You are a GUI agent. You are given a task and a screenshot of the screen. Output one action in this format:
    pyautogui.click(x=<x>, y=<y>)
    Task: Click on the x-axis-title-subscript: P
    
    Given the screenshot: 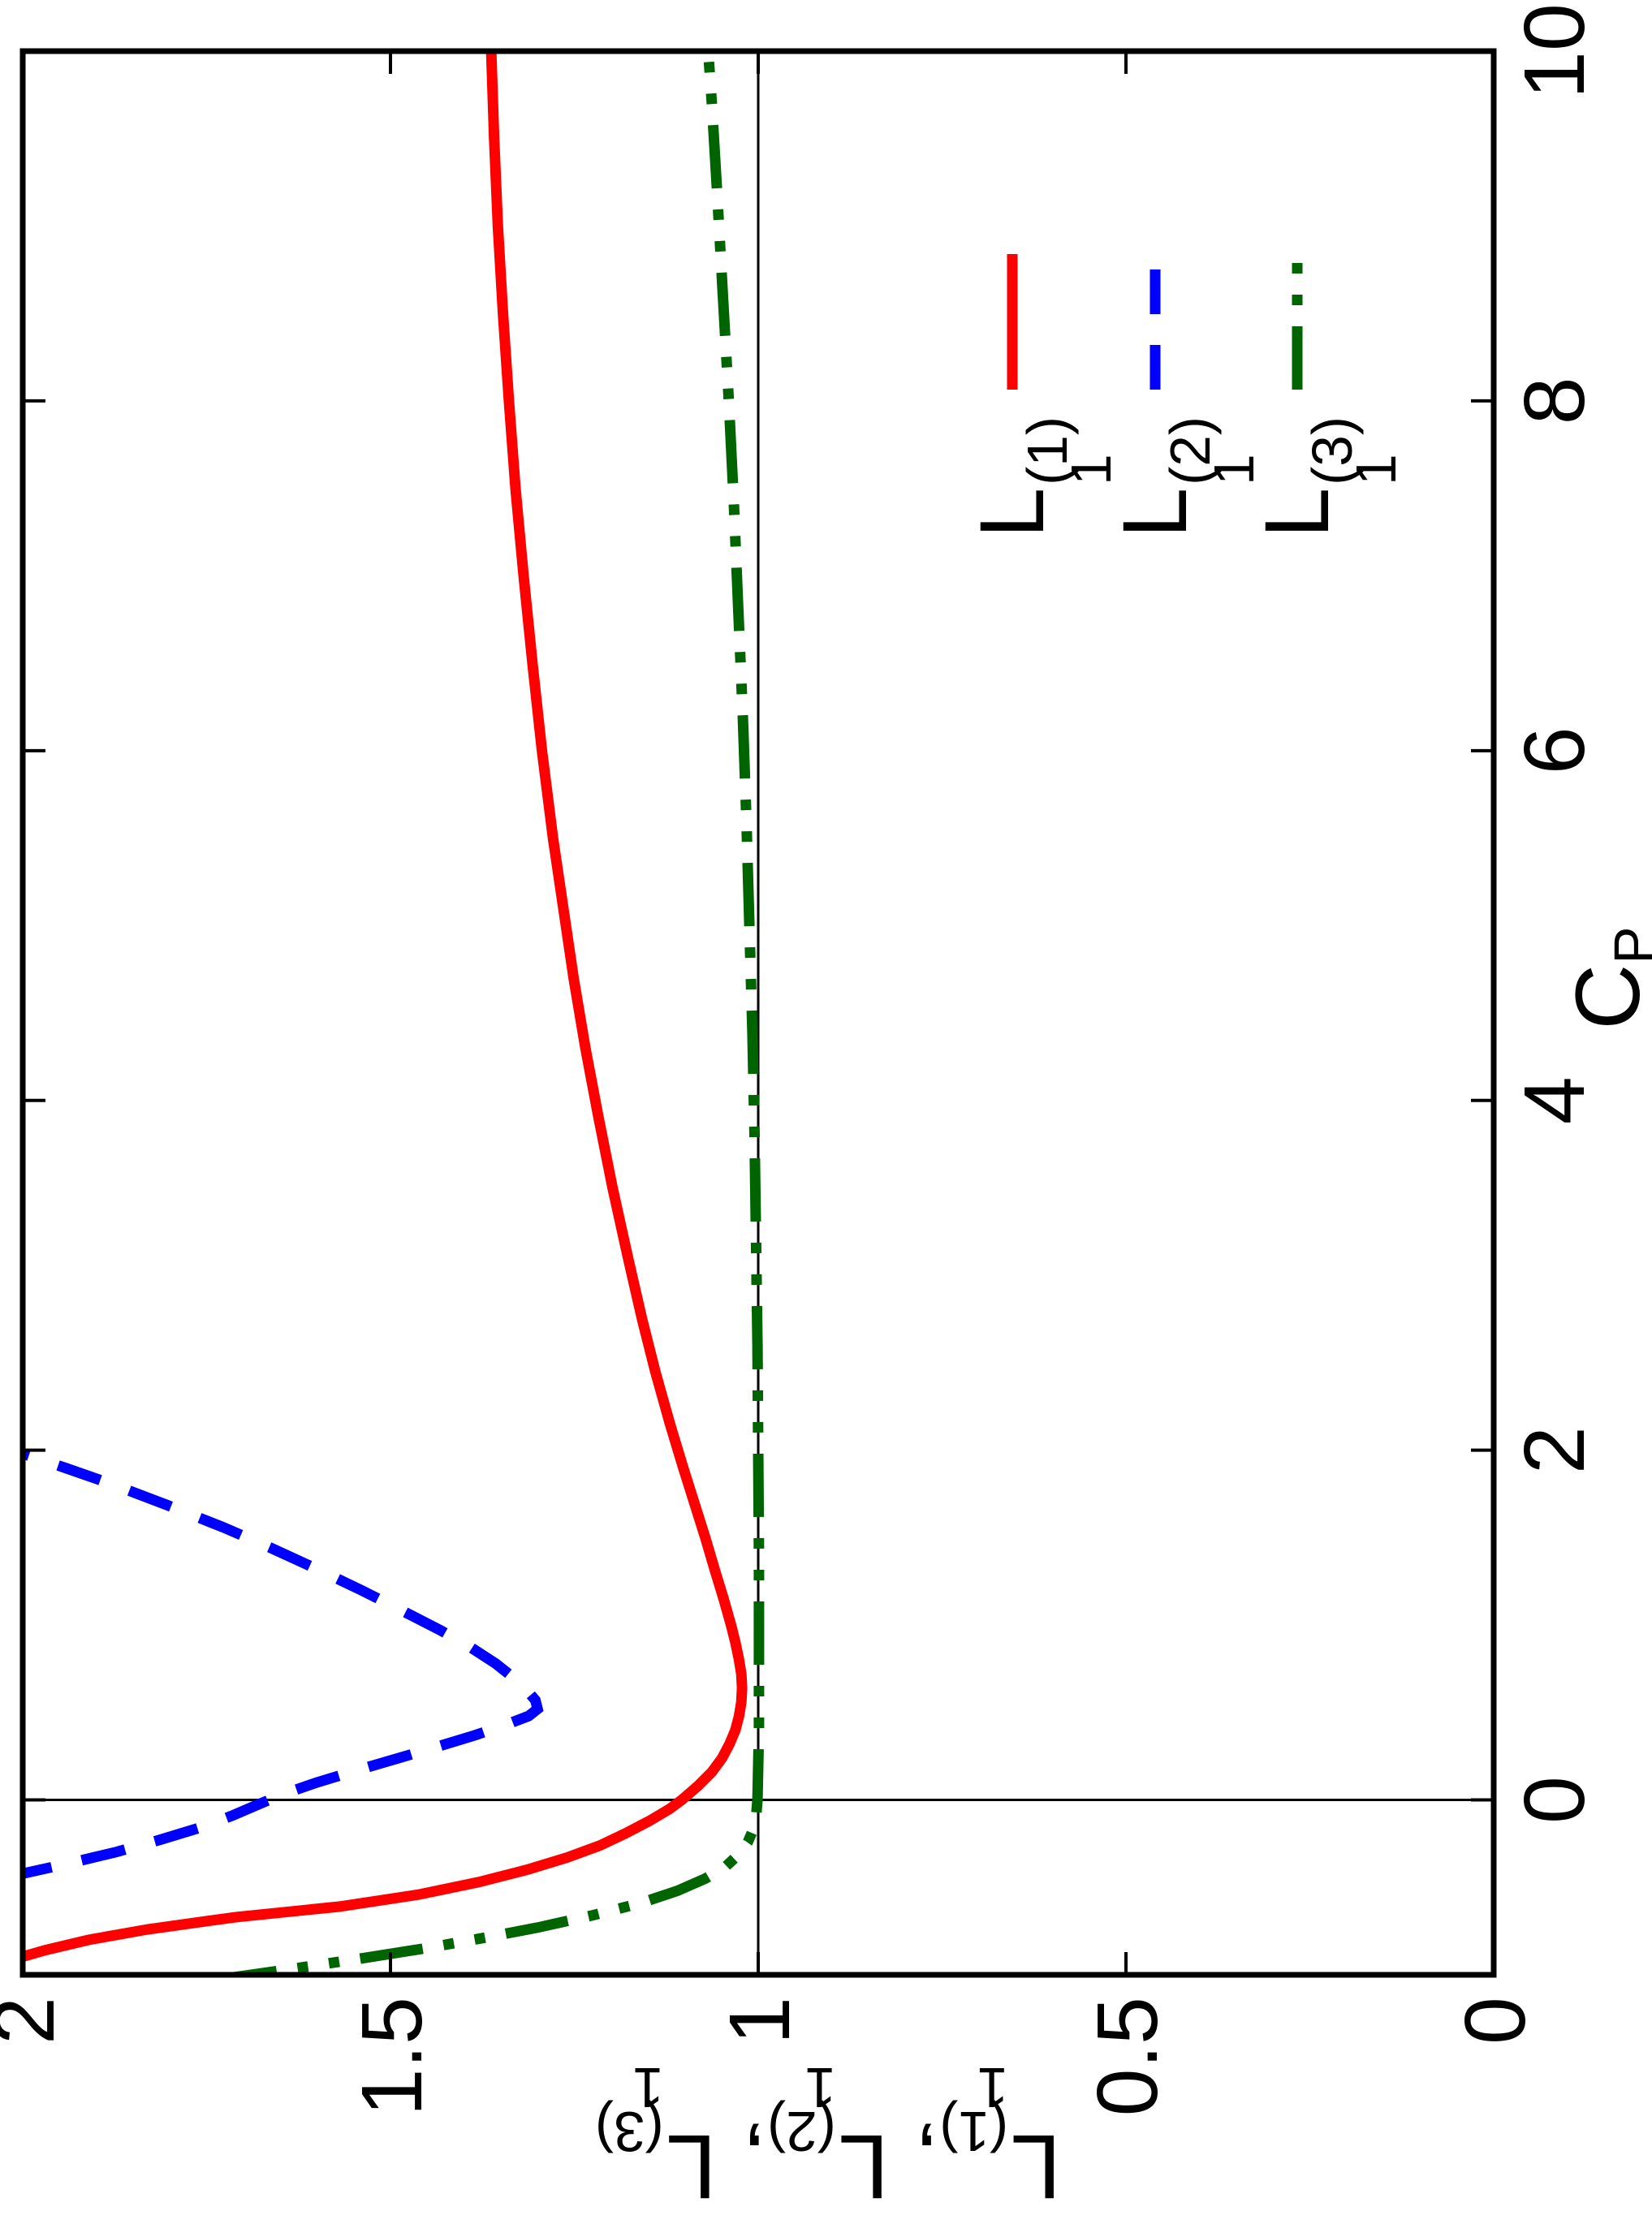 What is the action you would take?
    pyautogui.click(x=1627, y=944)
    